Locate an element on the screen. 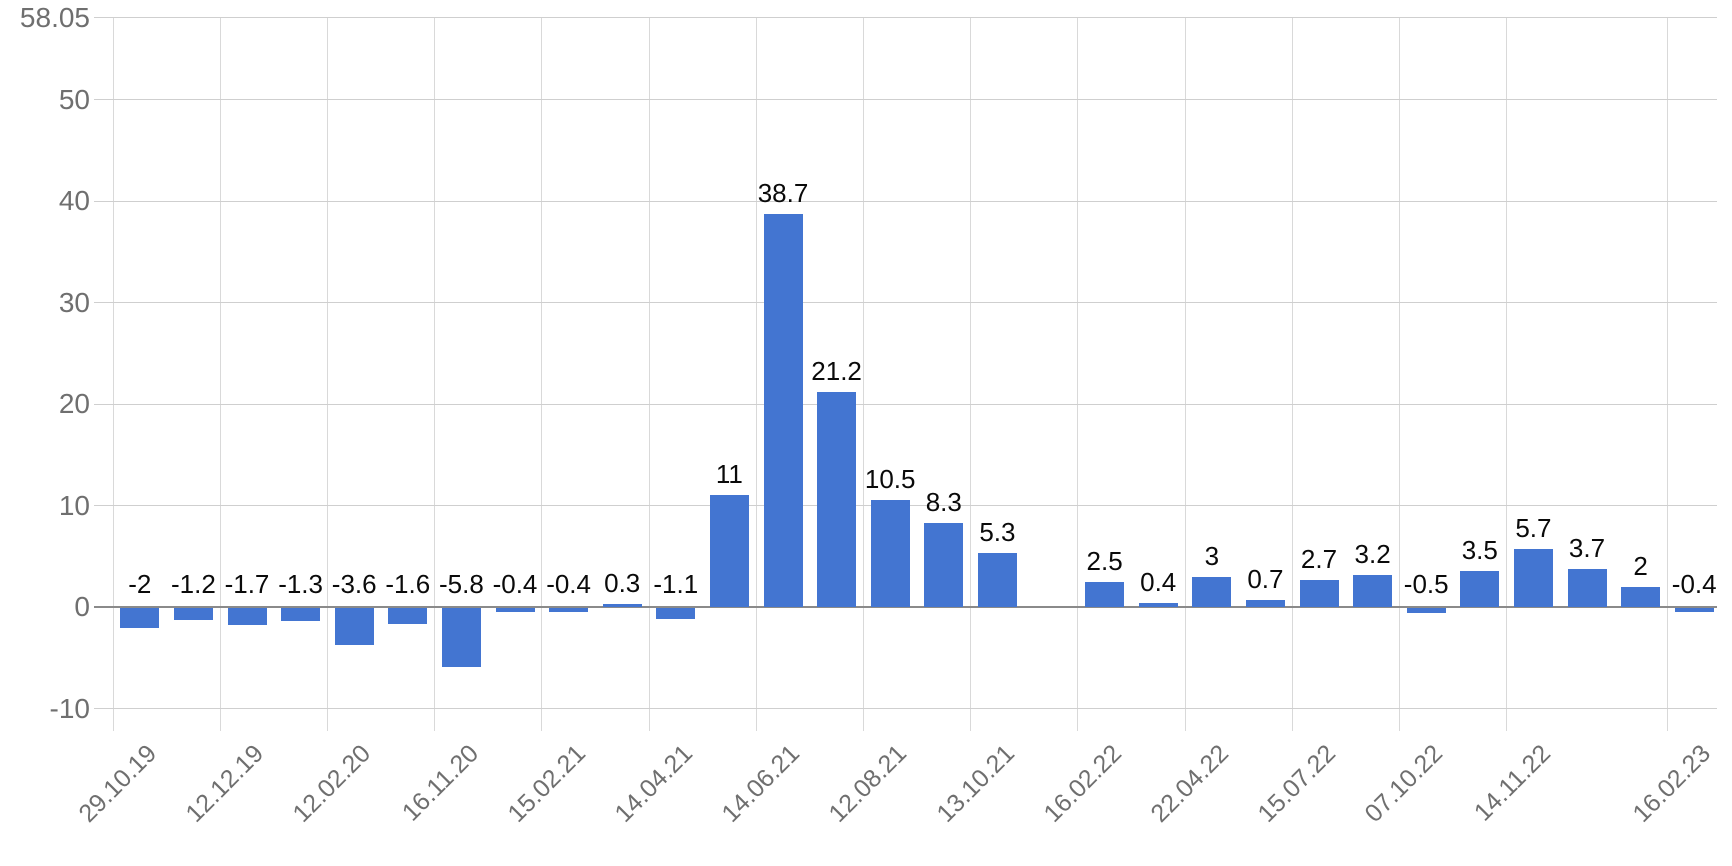 This screenshot has width=1732, height=866. bar-value-label: 21.2 is located at coordinates (836, 370).